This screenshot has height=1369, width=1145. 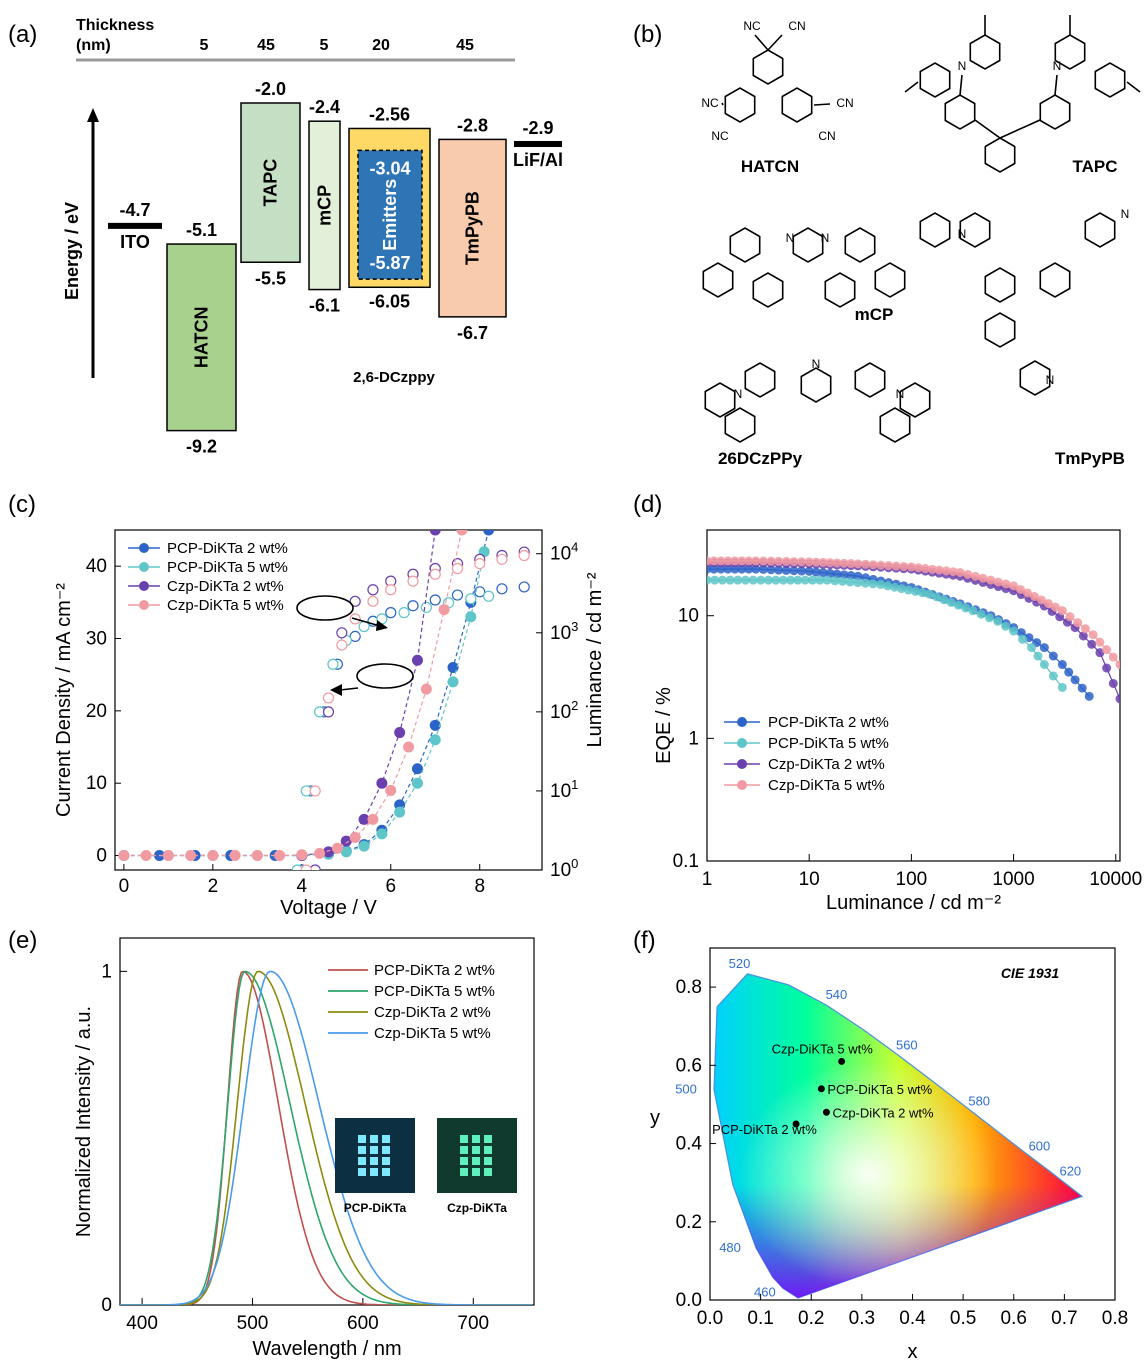 What do you see at coordinates (324, 45) in the screenshot?
I see `thickness-value: 5` at bounding box center [324, 45].